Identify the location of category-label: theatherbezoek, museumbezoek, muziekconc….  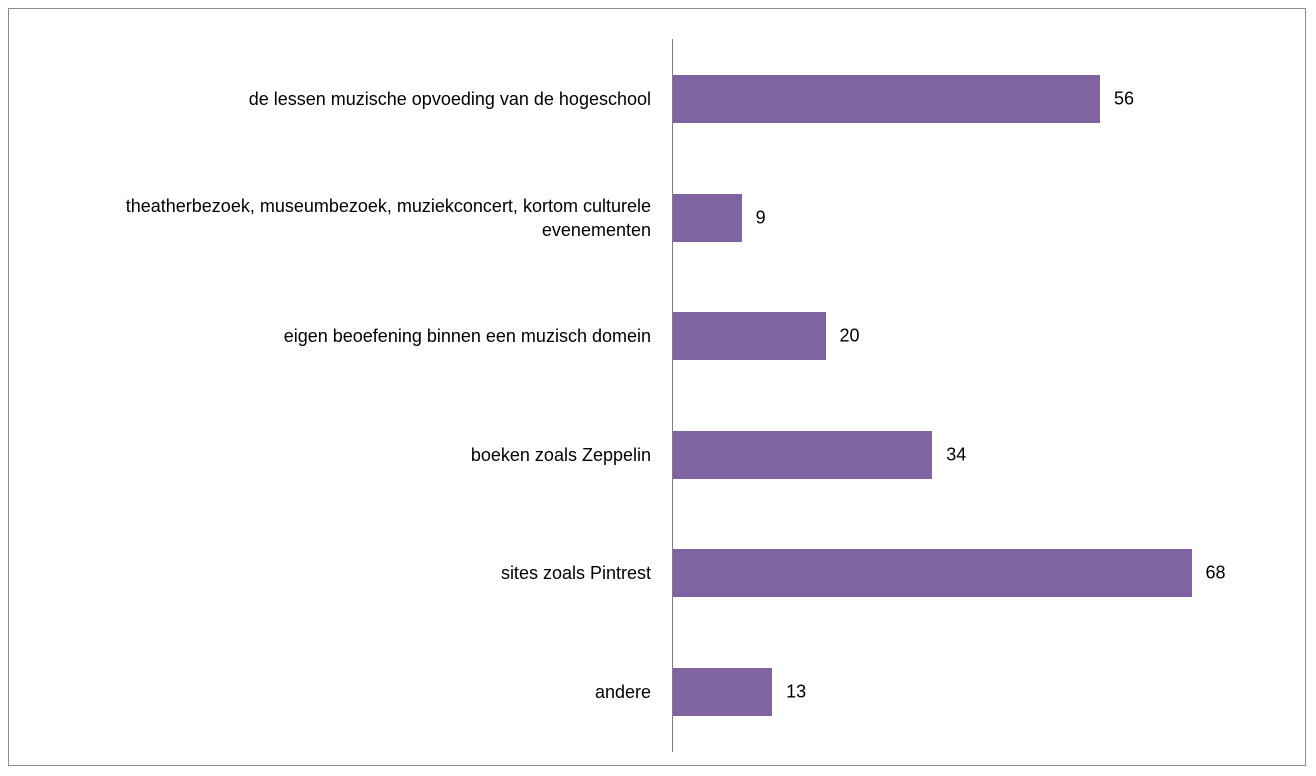
(388, 217).